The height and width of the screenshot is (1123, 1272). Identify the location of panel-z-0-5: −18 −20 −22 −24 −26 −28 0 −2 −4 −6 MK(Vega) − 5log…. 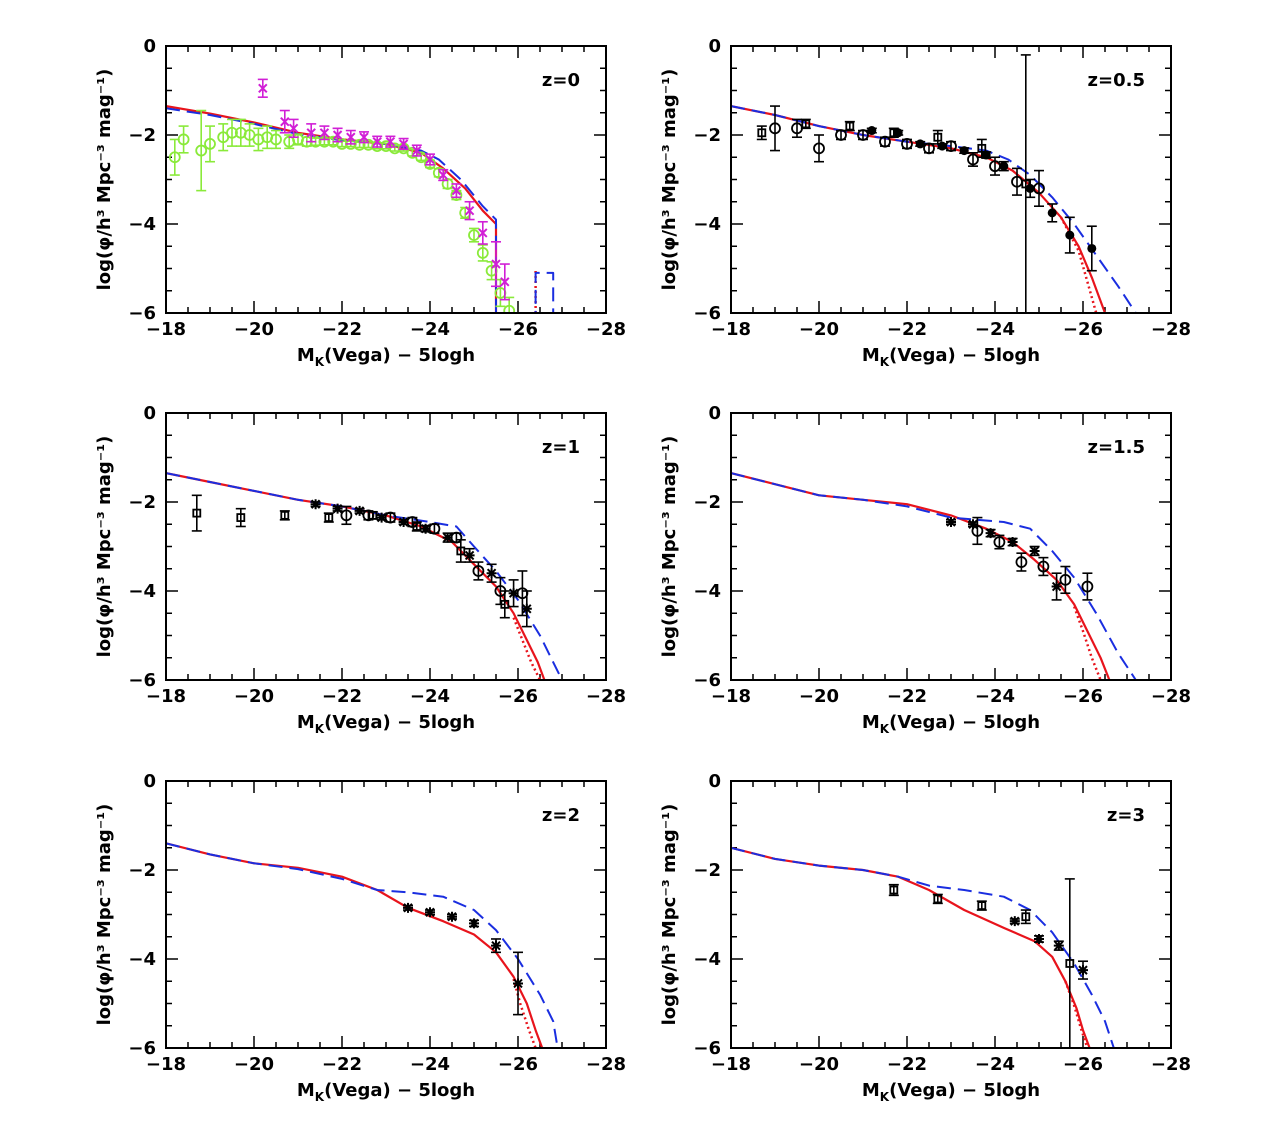
(925, 202).